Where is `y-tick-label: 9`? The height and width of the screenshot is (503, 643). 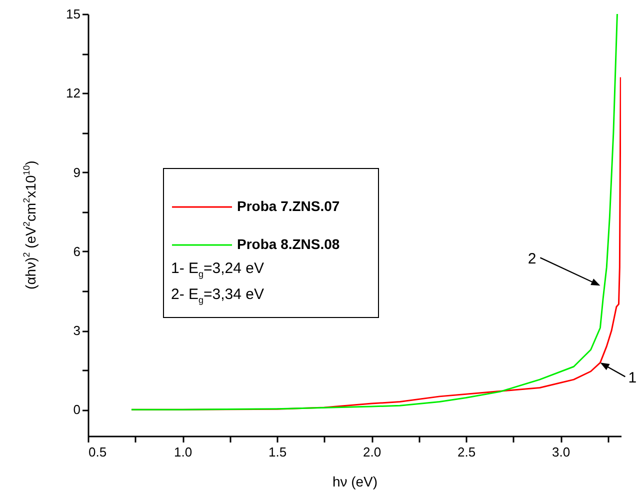 y-tick-label: 9 is located at coordinates (76, 172).